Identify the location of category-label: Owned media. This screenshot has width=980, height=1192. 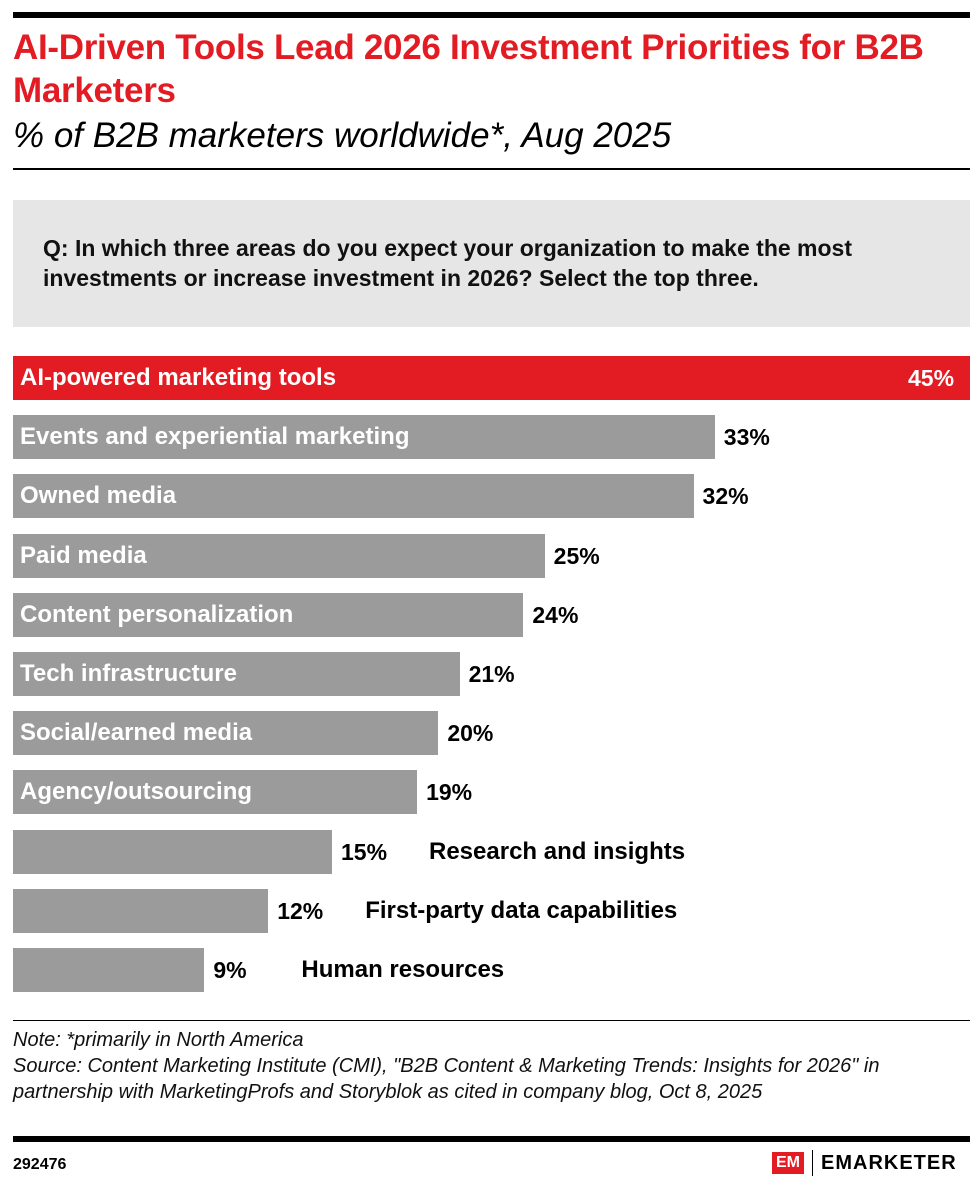
(98, 496).